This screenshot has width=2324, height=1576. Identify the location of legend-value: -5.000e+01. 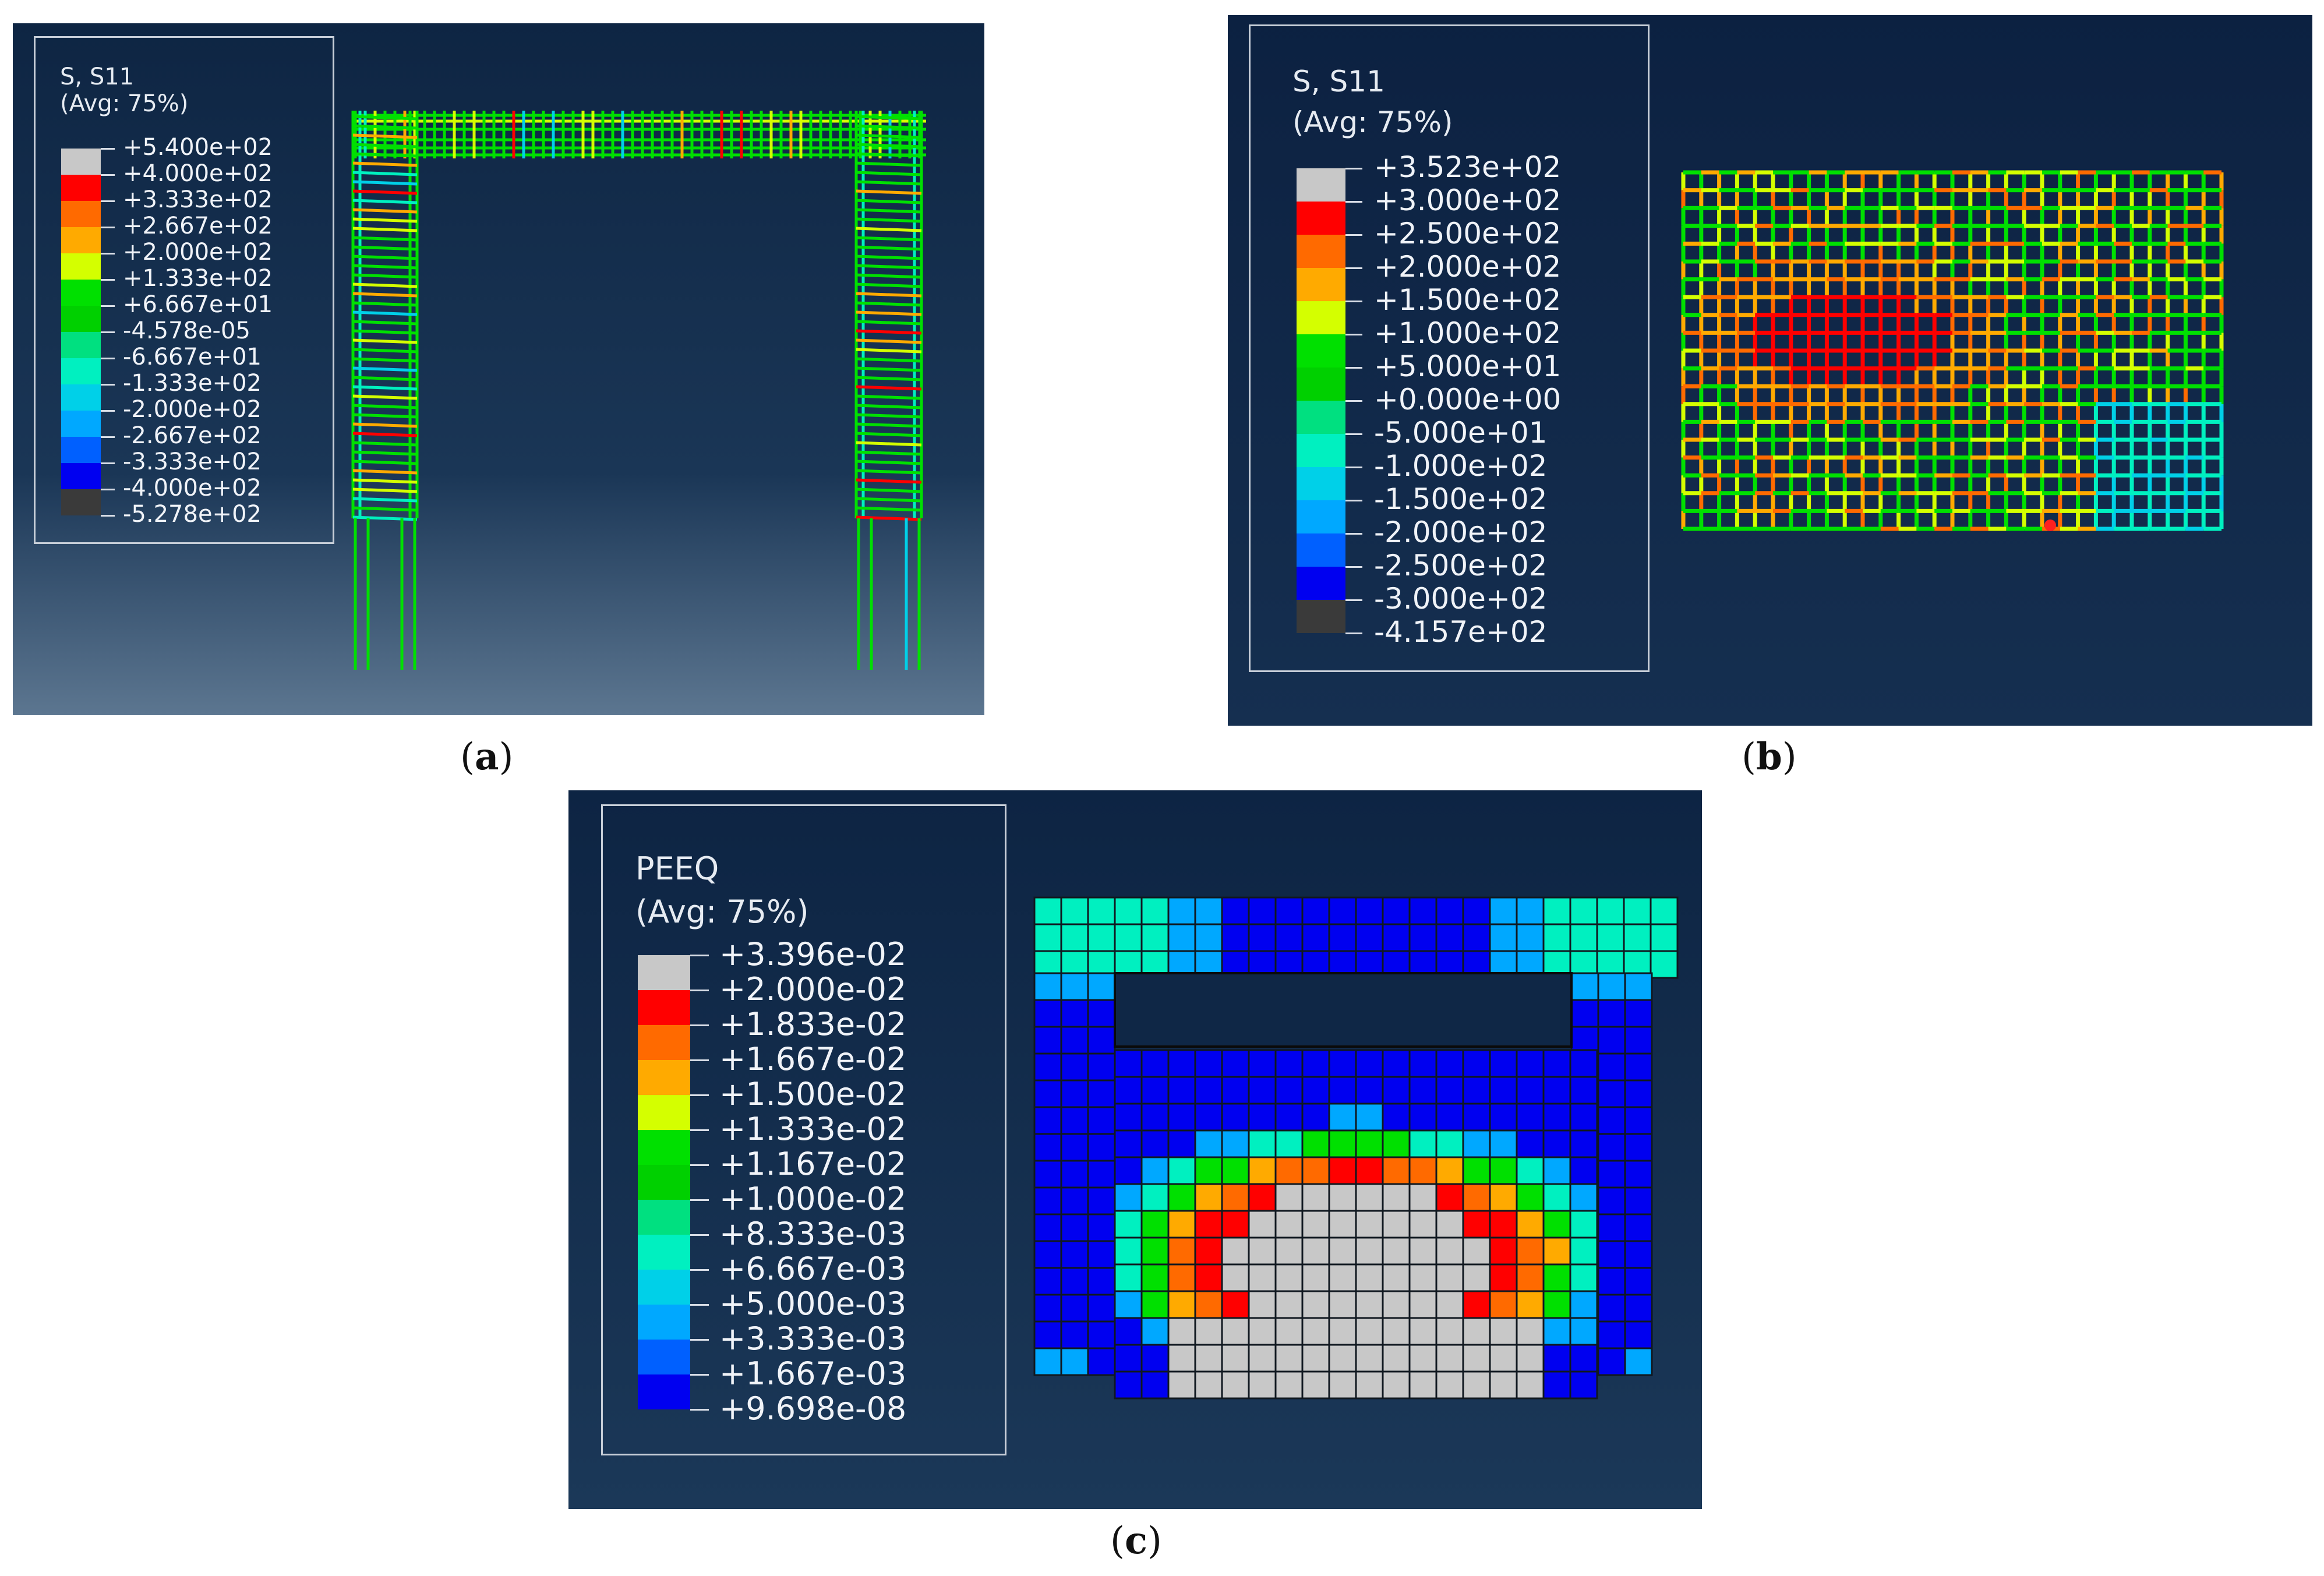
(1461, 433).